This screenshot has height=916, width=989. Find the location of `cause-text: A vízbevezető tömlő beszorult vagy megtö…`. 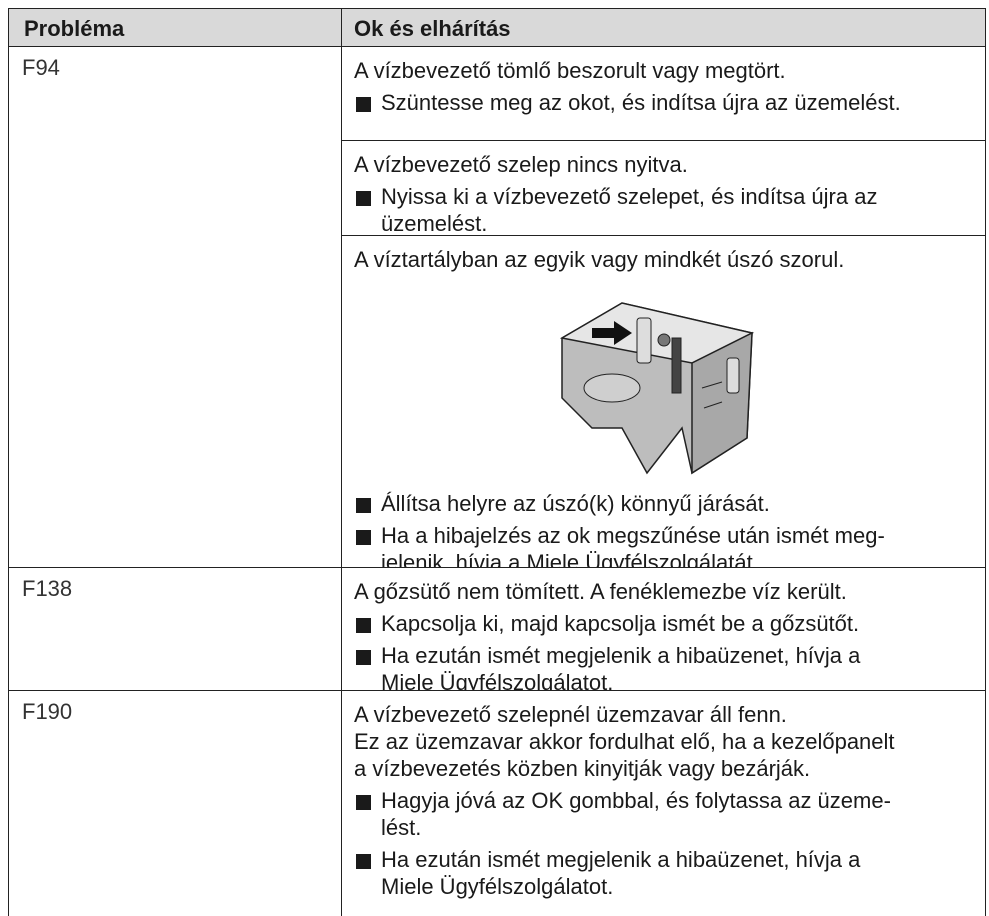

cause-text: A vízbevezető tömlő beszorult vagy megtö… is located at coordinates (667, 70).